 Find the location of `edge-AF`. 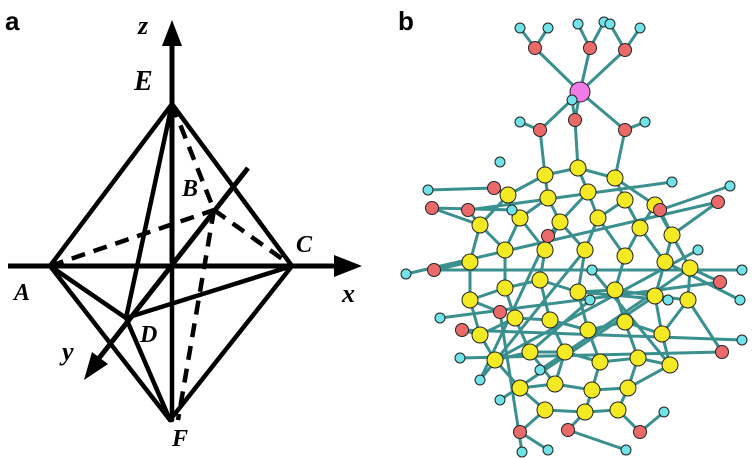

edge-AF is located at coordinates (110, 343).